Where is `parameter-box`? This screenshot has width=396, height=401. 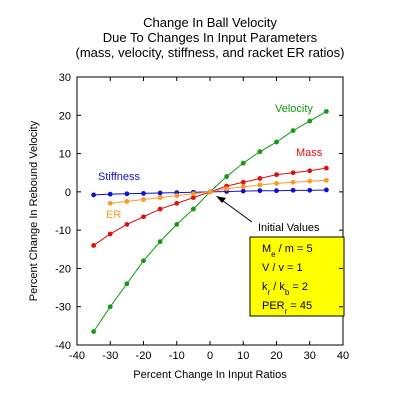 parameter-box is located at coordinates (297, 276).